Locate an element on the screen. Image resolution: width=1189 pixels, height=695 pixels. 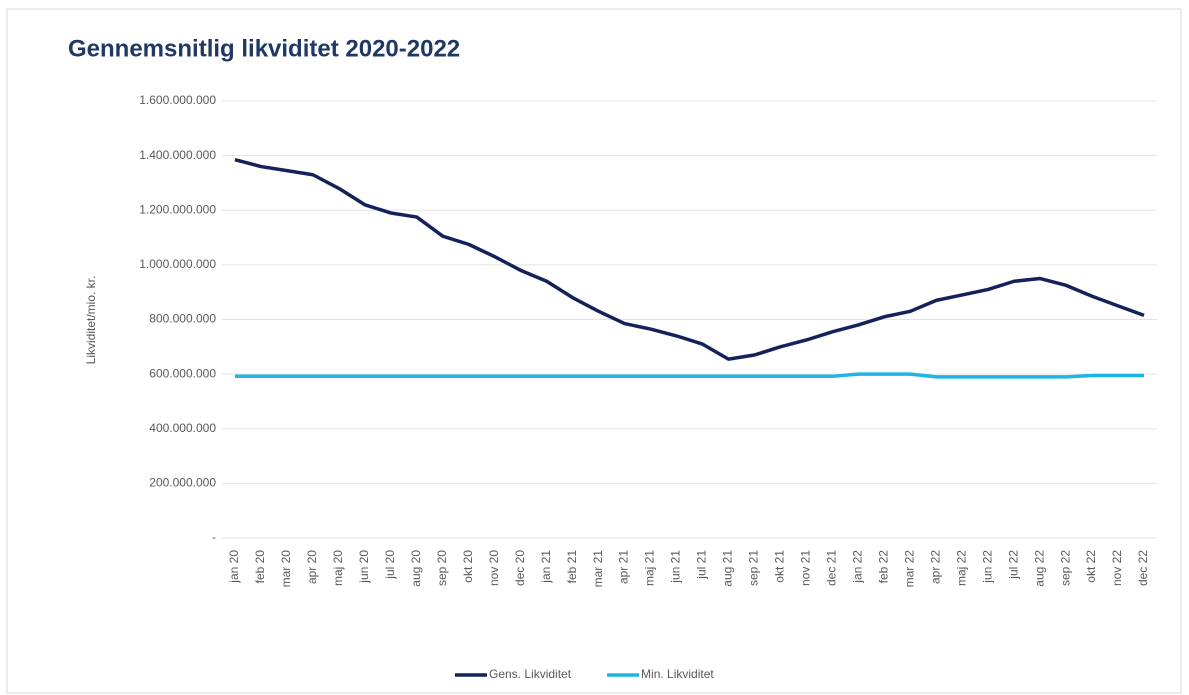
x-tick-label: okt 21 is located at coordinates (780, 566).